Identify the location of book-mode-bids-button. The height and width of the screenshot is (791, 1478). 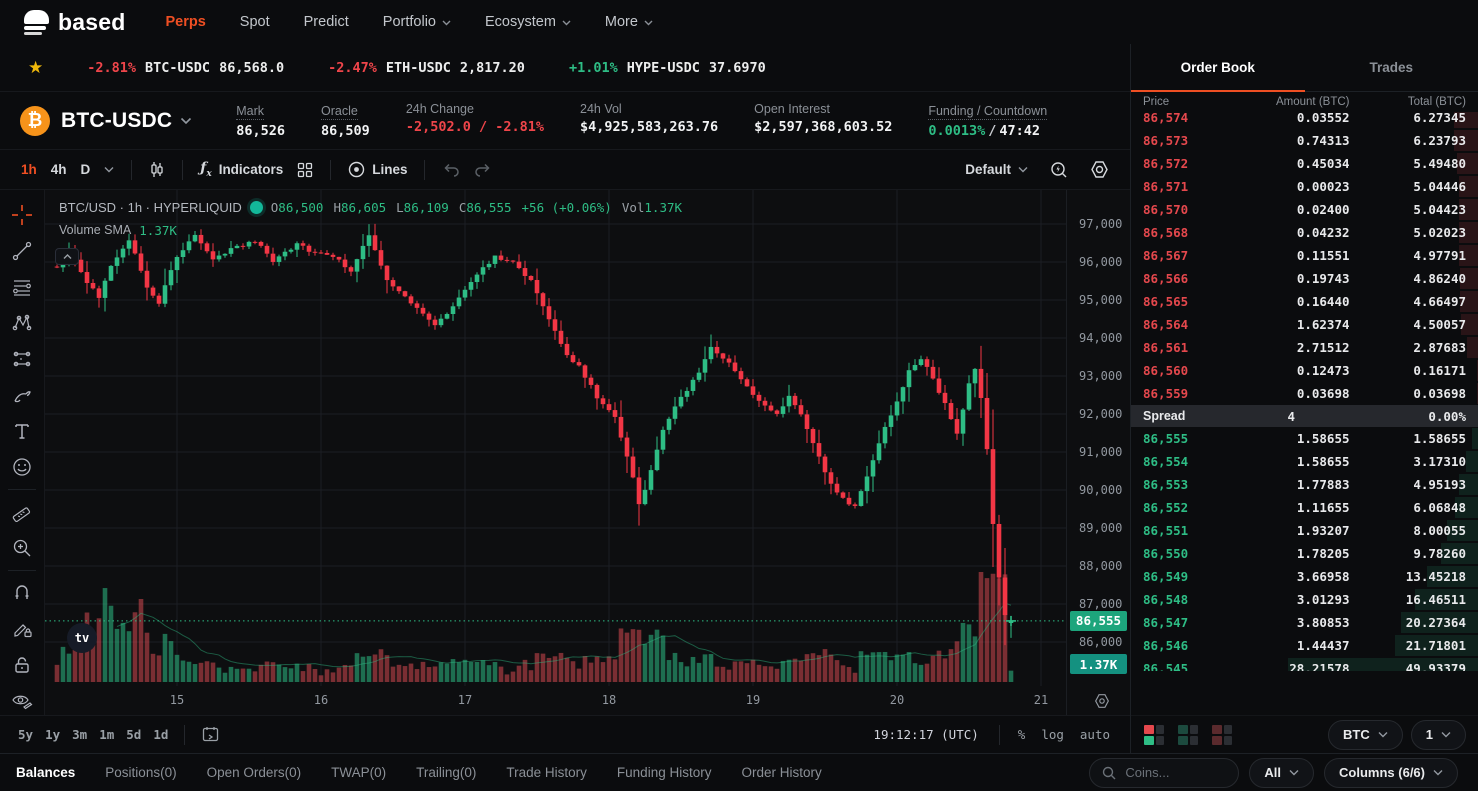
(1189, 735).